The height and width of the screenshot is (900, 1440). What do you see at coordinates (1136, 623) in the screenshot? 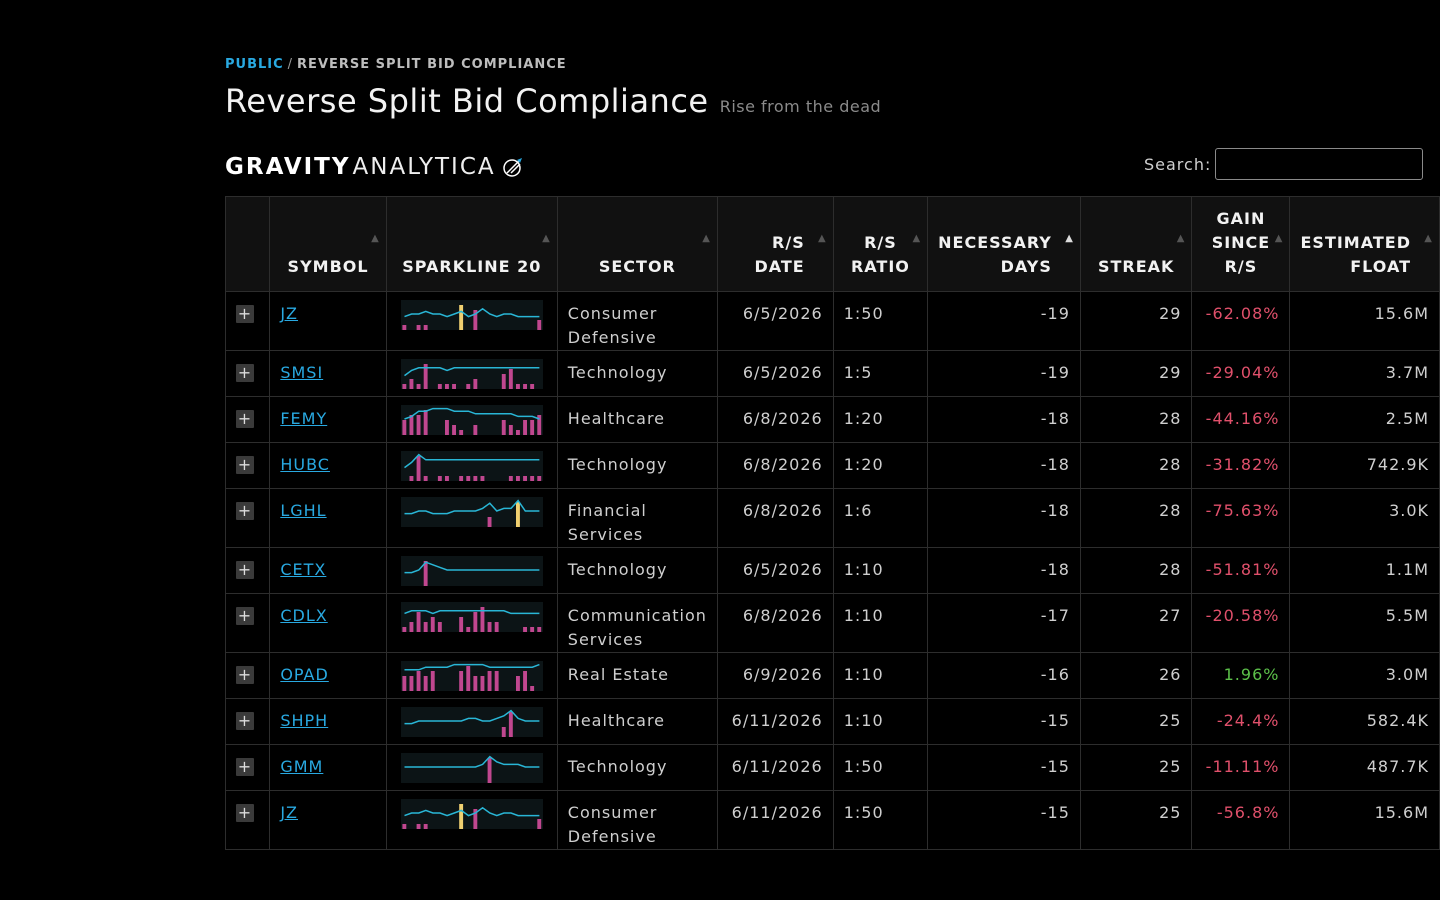
I see `streak-cell: 27` at bounding box center [1136, 623].